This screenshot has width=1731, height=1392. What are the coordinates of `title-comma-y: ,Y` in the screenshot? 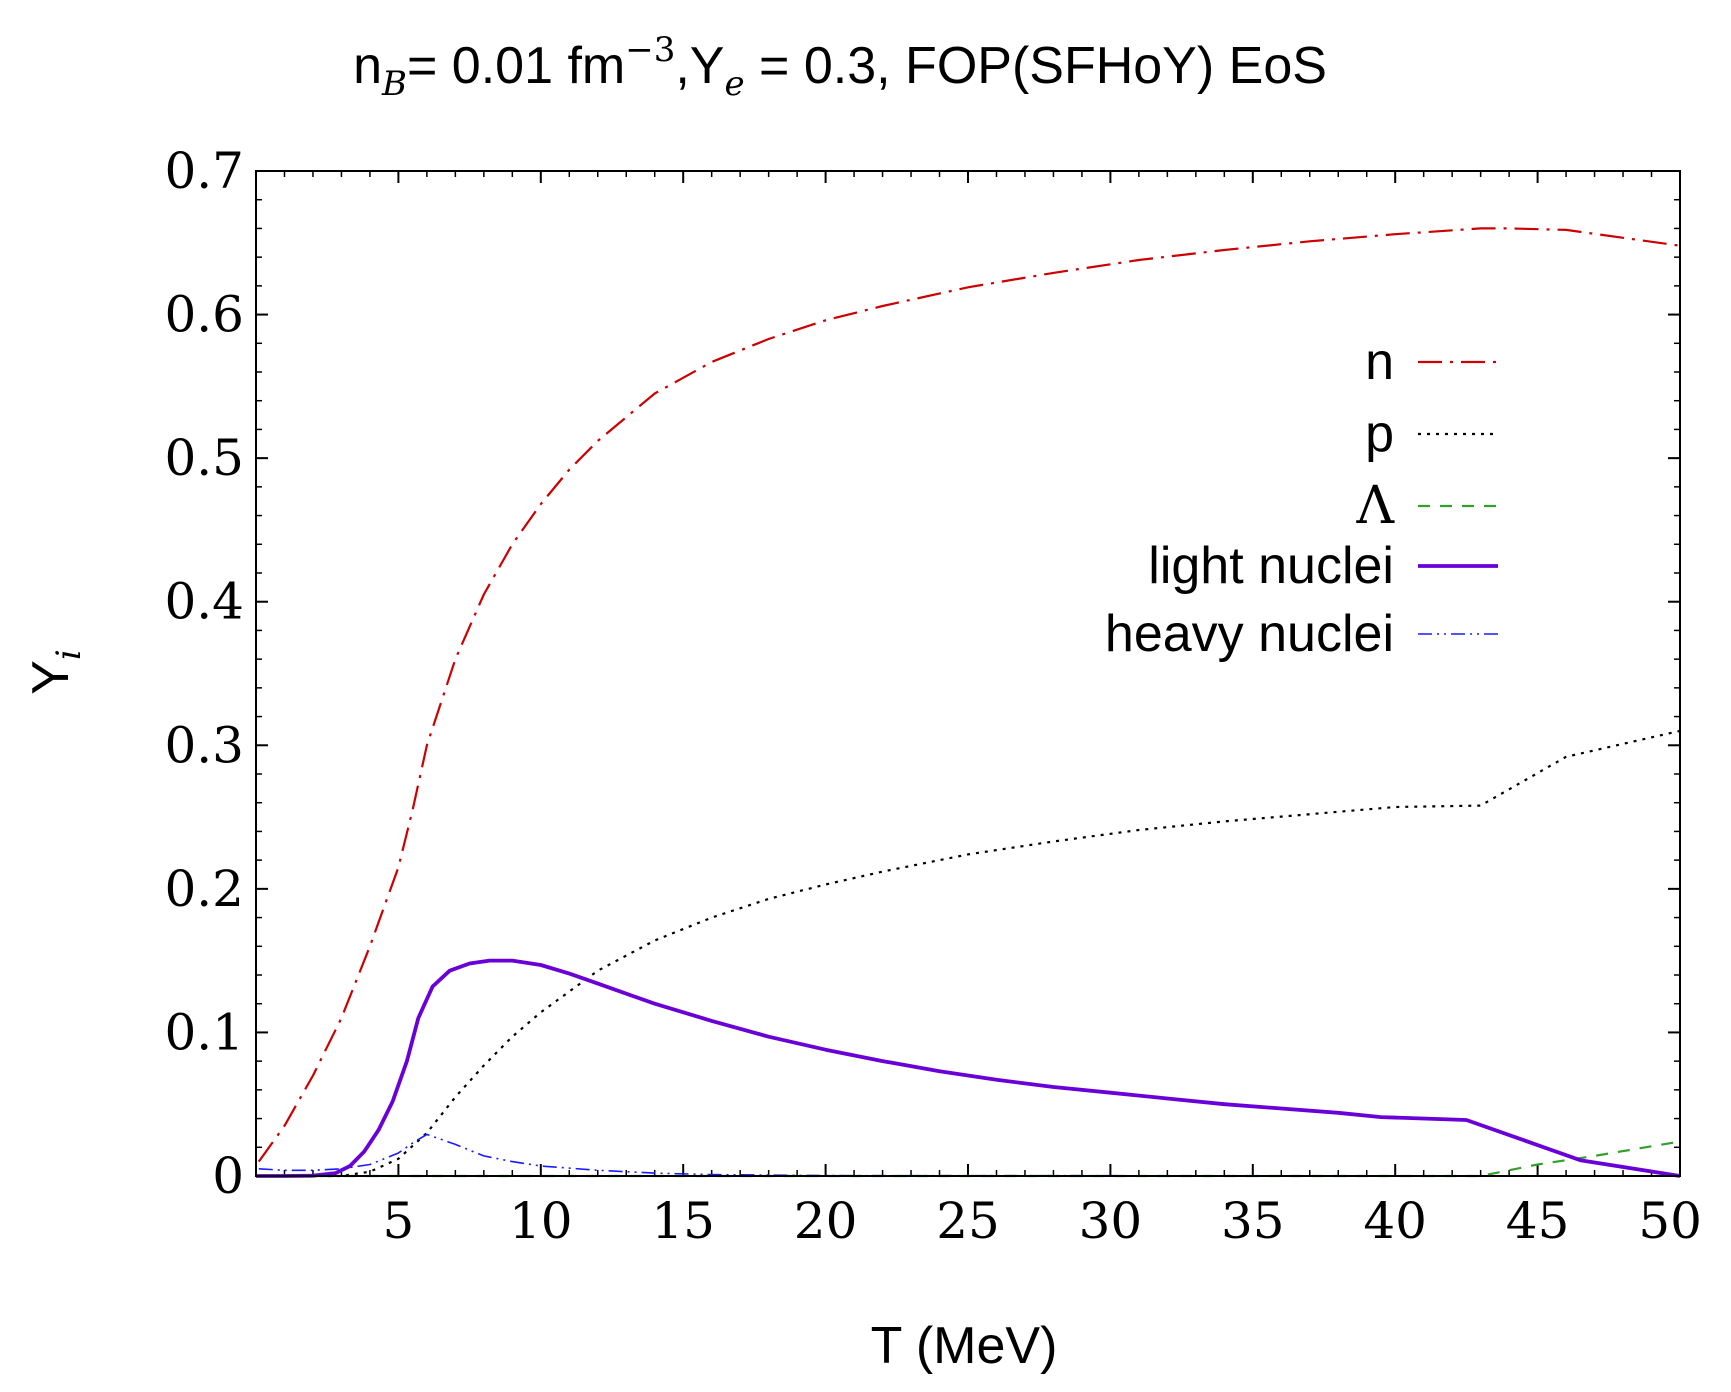 It's located at (699, 66).